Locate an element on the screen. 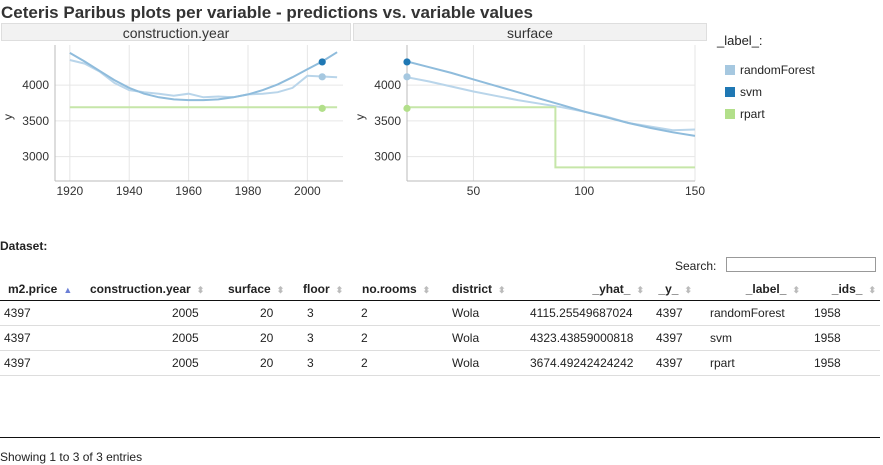  column-header-floor: floor ⬍ is located at coordinates (324, 289).